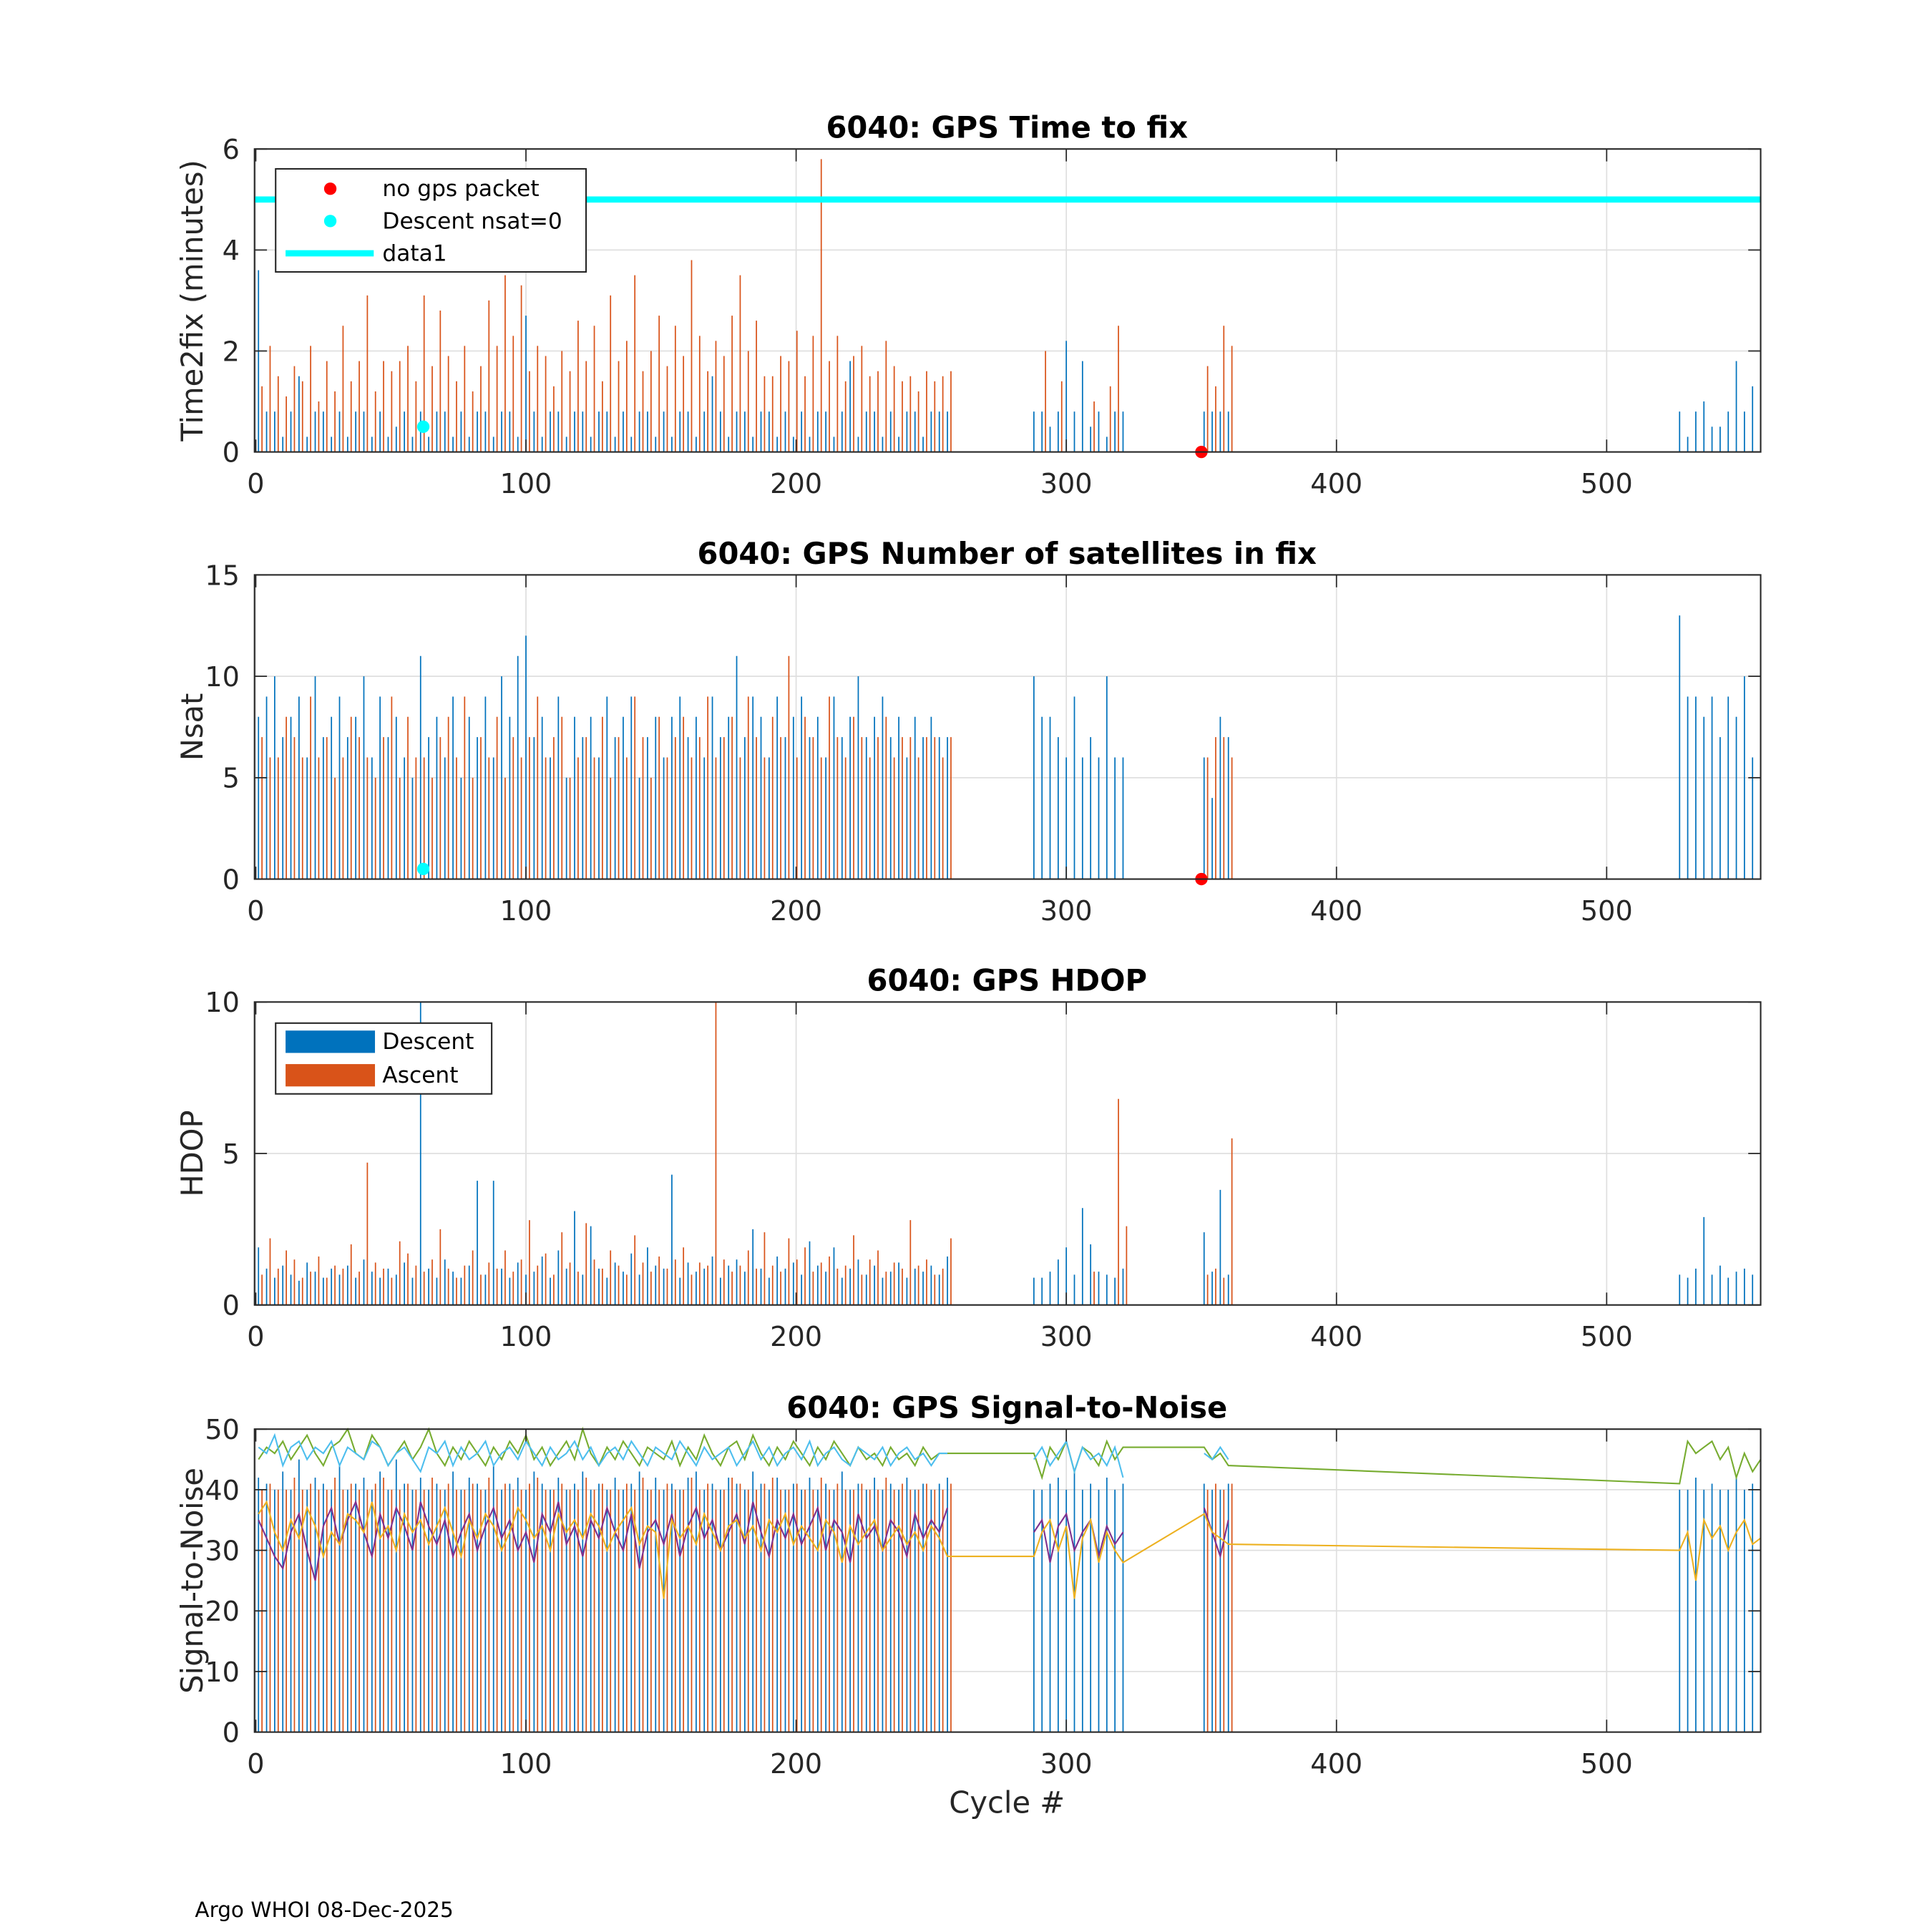  Describe the element at coordinates (331, 1075) in the screenshot. I see `legend-ascent-swatch-icon` at that location.